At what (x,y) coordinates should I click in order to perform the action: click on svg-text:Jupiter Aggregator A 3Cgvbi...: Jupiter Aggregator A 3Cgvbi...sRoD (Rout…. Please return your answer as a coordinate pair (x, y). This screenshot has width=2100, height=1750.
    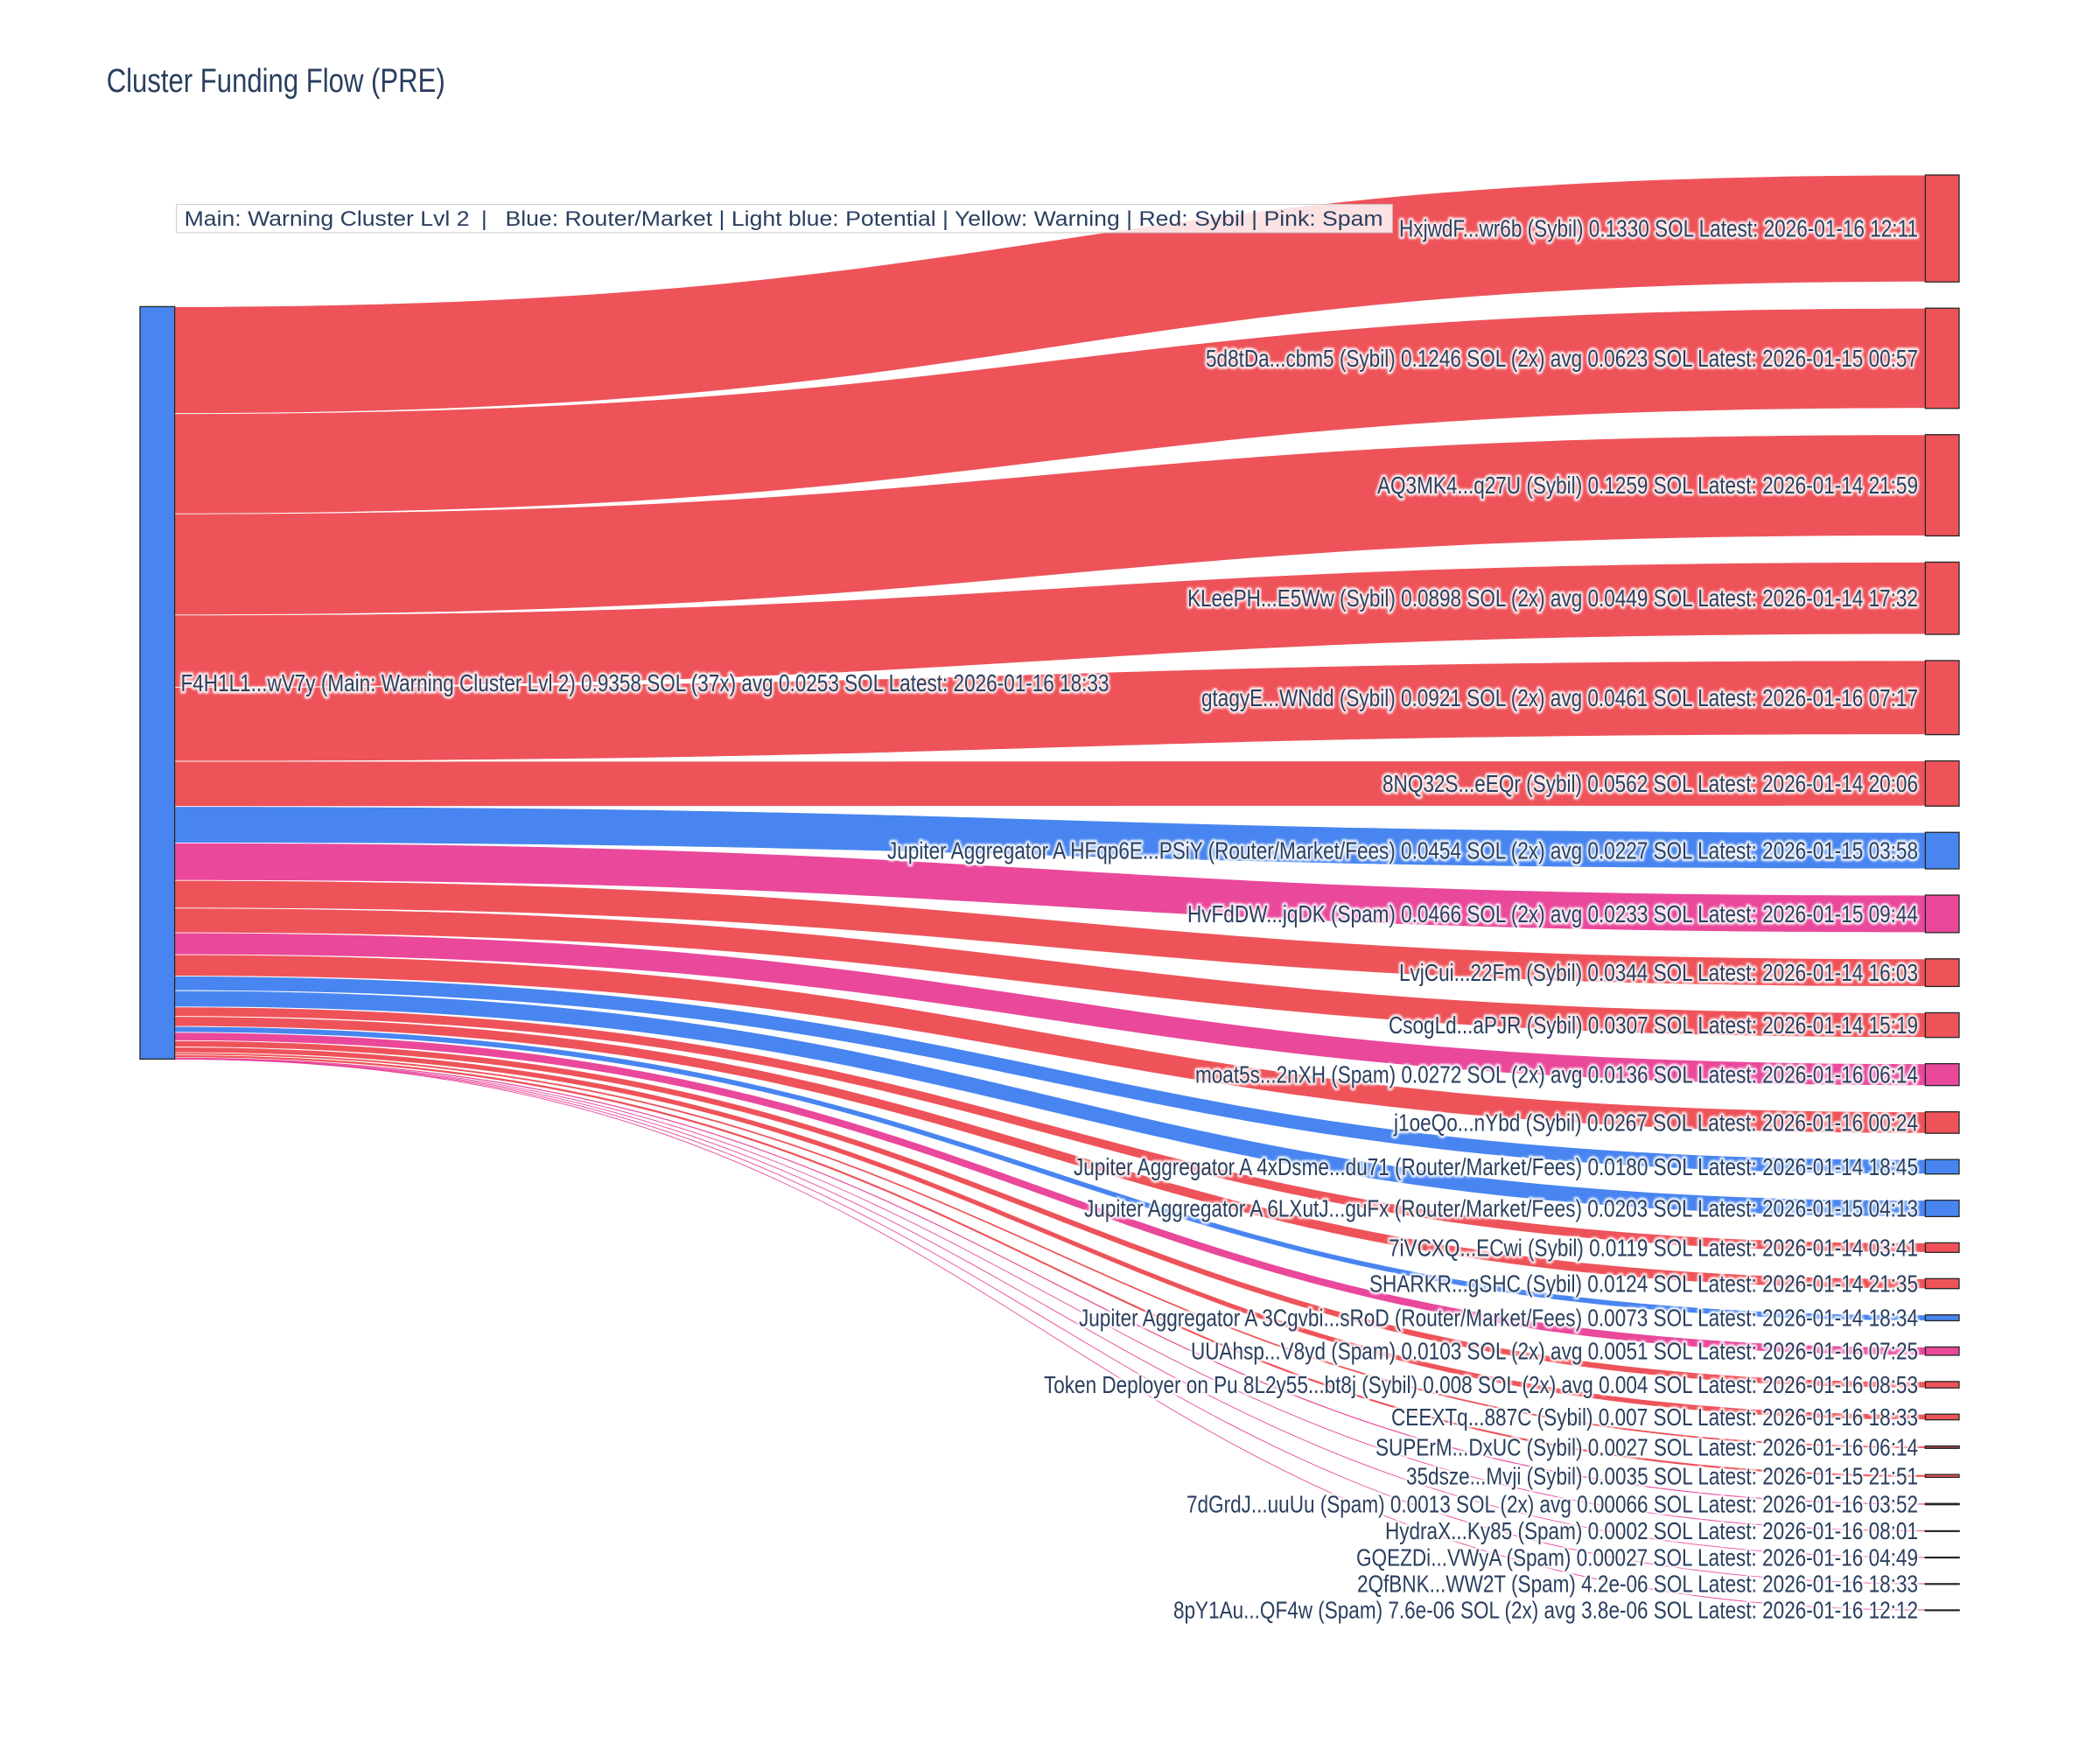
    Looking at the image, I should click on (1498, 1318).